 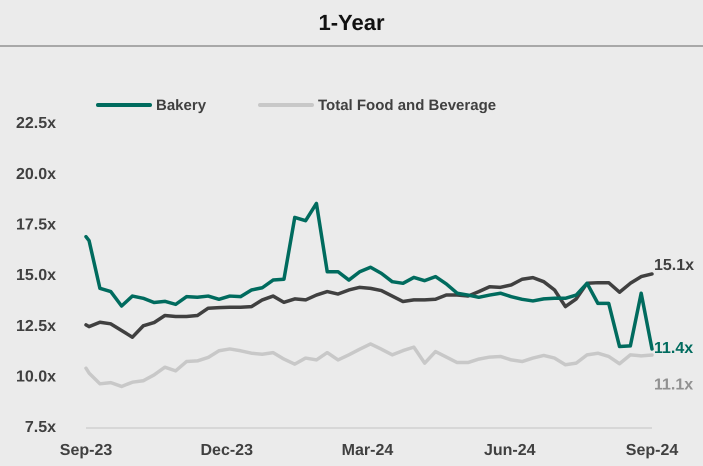 I want to click on data-label: 11.4x, so click(x=674, y=349).